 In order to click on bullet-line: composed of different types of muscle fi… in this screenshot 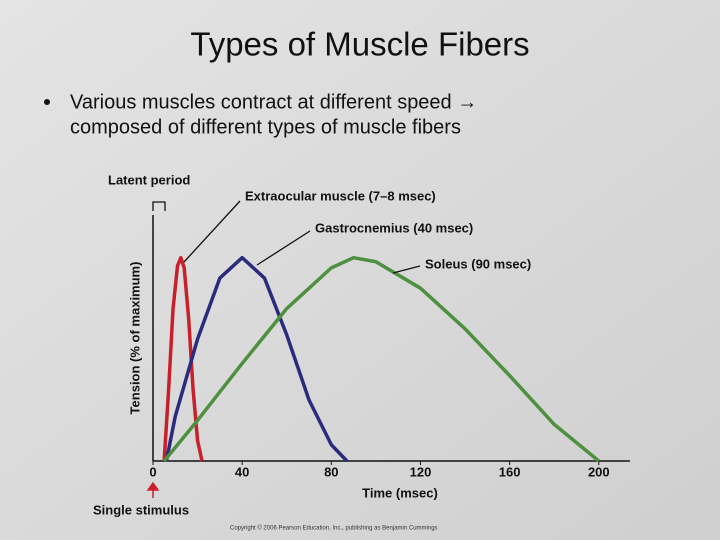, I will do `click(265, 127)`.